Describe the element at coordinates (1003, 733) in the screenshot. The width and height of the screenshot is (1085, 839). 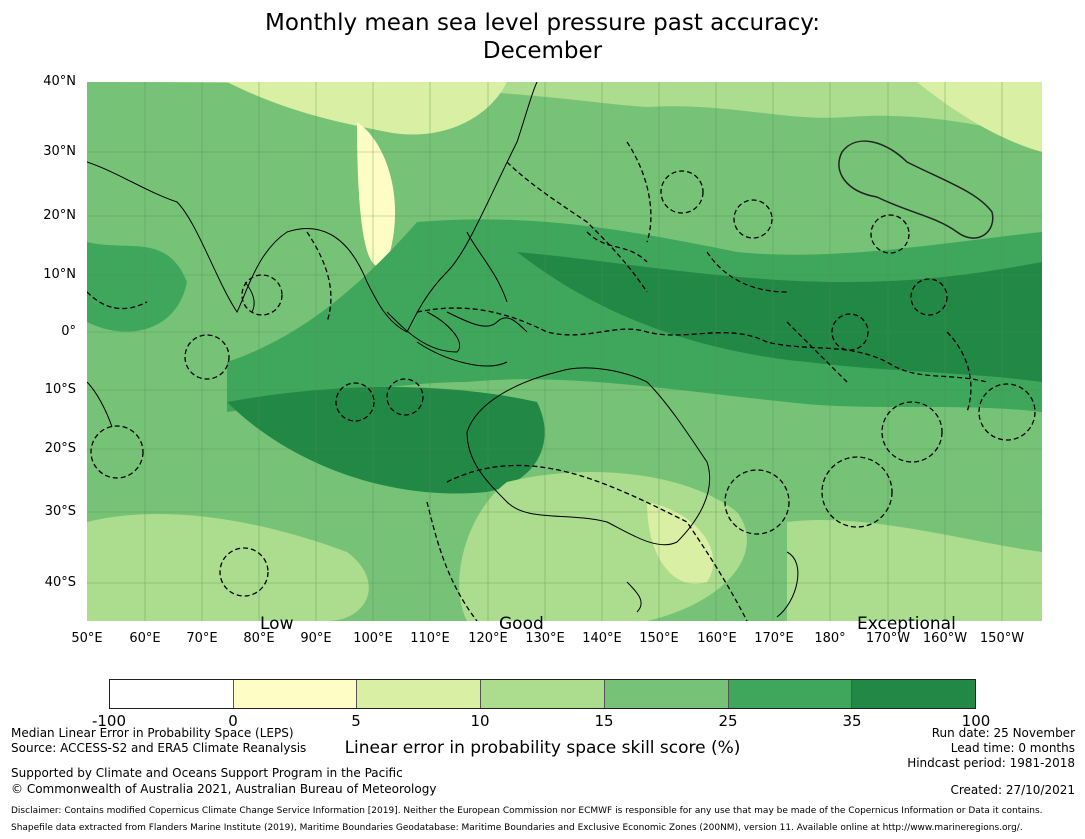
I see `footer-run-date: Run date: 25 November` at that location.